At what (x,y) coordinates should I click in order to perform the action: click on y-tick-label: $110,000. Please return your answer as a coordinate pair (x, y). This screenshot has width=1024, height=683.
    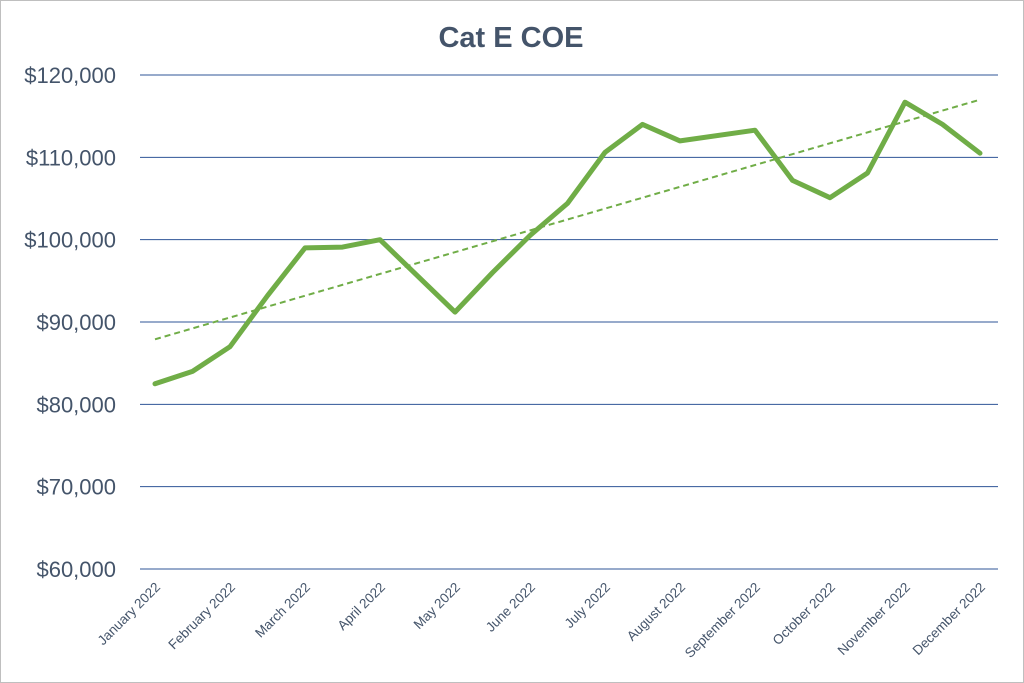
    Looking at the image, I should click on (71, 157).